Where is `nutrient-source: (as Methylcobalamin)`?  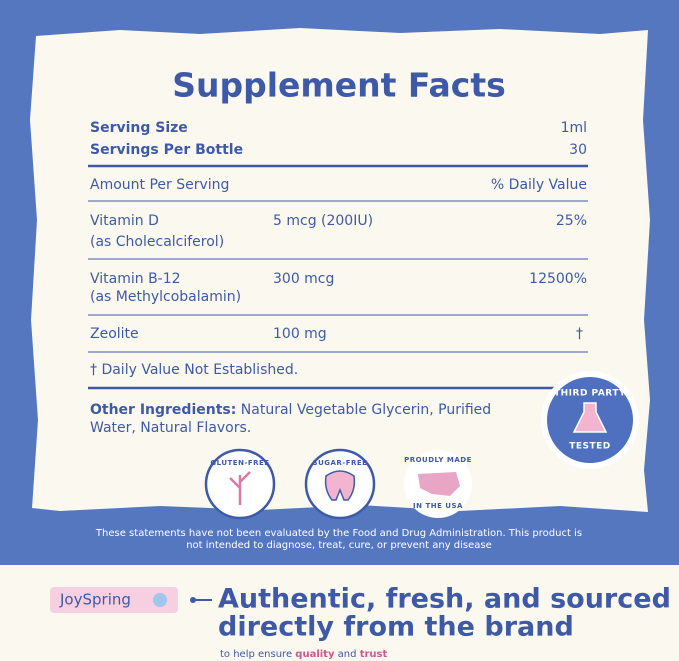 nutrient-source: (as Methylcobalamin) is located at coordinates (165, 297).